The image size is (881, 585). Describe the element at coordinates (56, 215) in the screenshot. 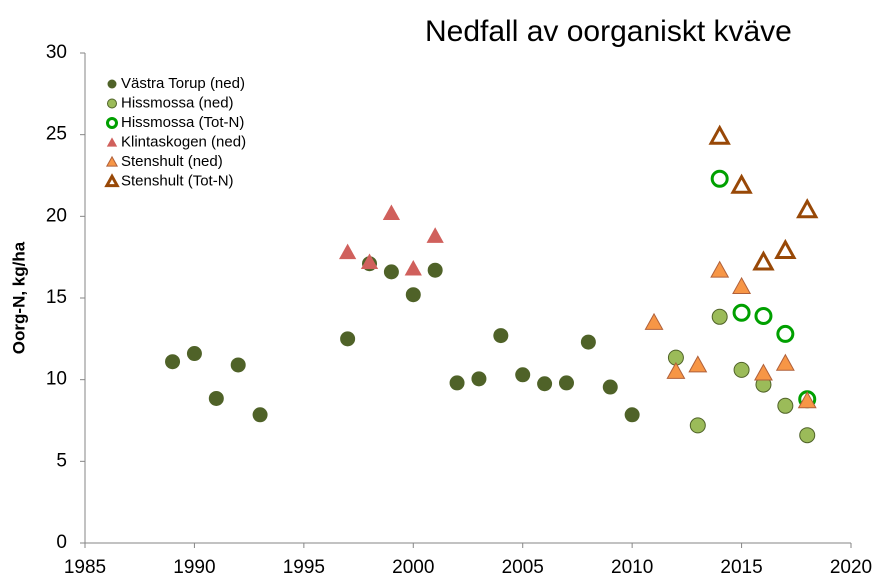

I see `y-tick-label: 20` at that location.